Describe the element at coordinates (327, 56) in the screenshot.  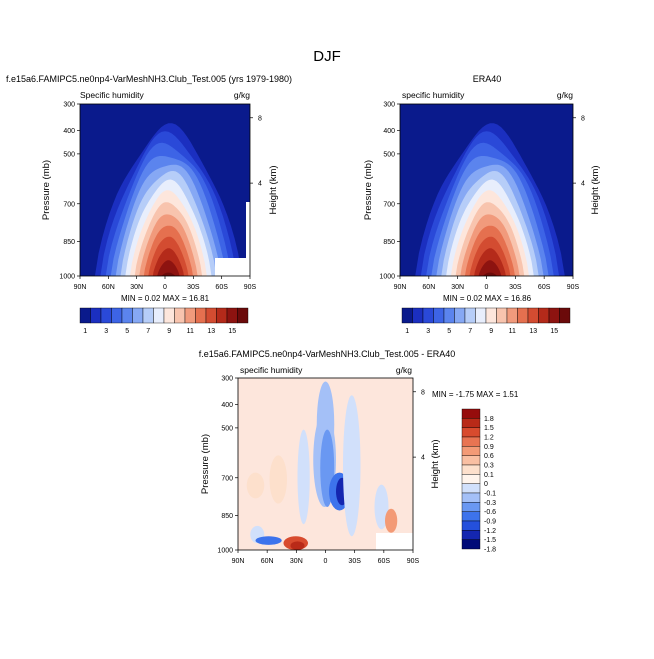
I see `main-title: DJF` at that location.